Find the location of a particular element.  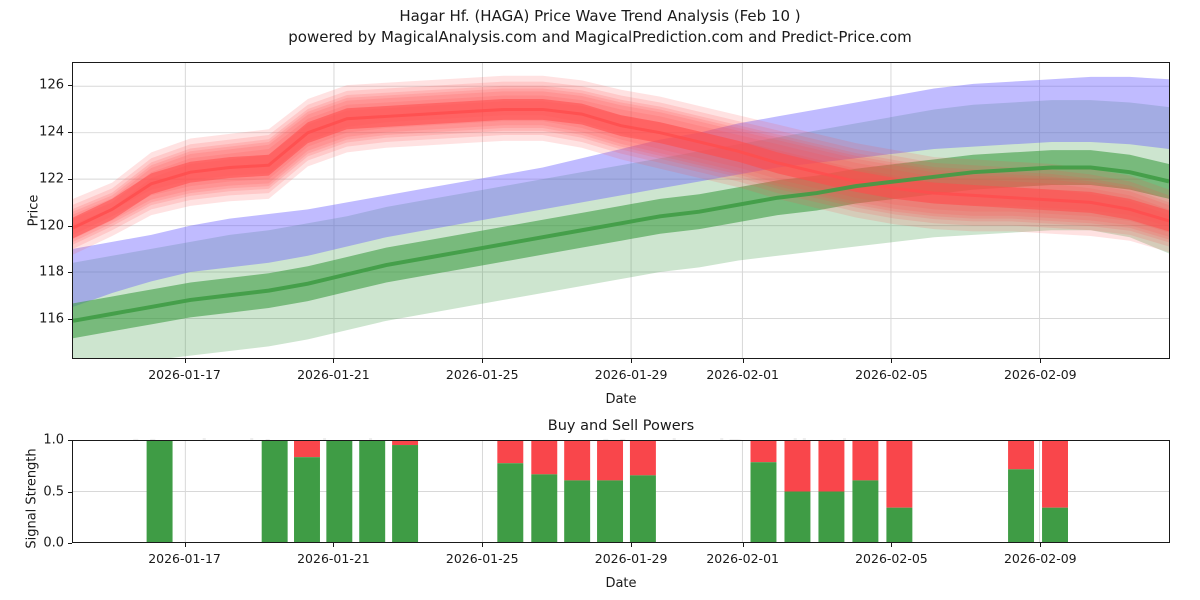

powers-xtick-label: 2026-01-25 is located at coordinates (482, 558).